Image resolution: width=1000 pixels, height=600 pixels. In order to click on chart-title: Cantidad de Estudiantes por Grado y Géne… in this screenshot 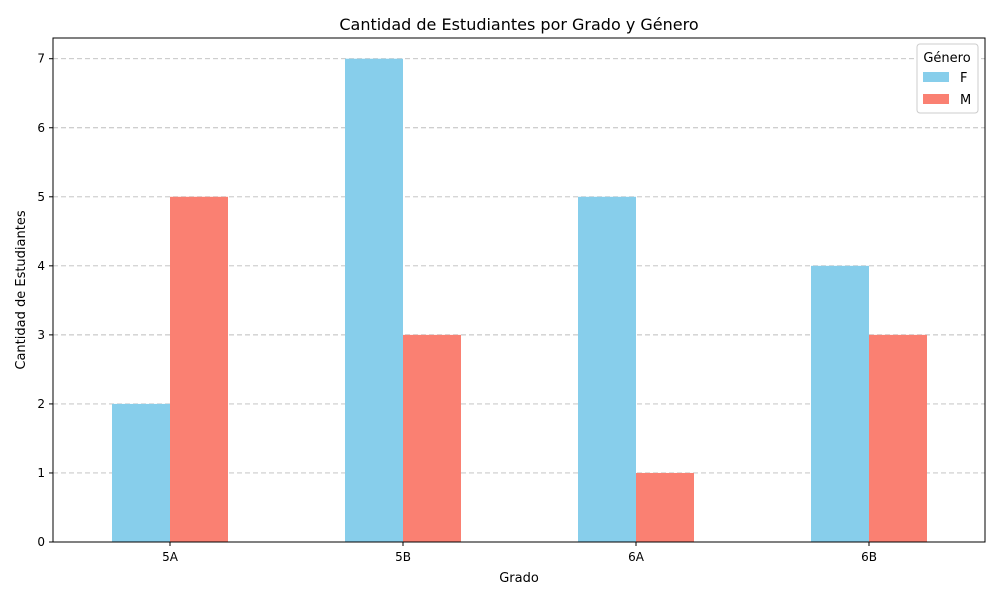, I will do `click(518, 24)`.